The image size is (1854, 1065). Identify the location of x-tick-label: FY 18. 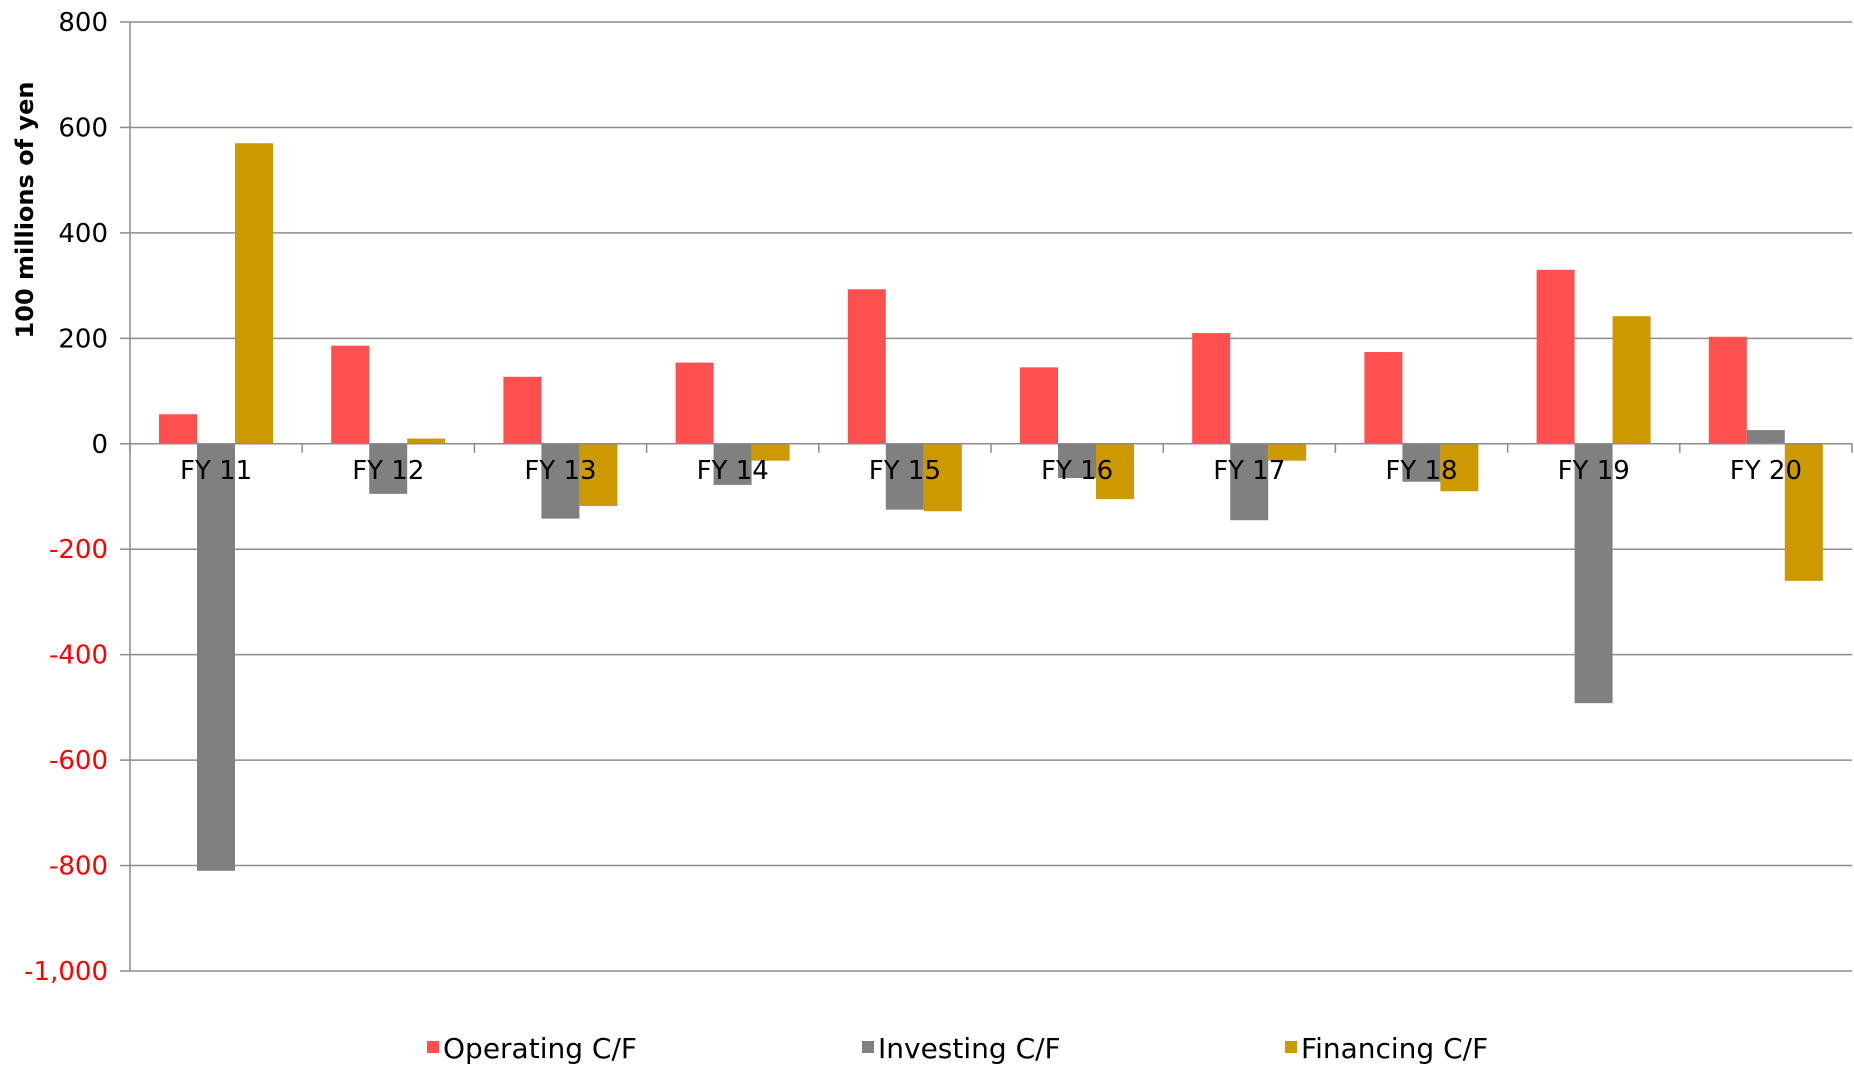
(1421, 471).